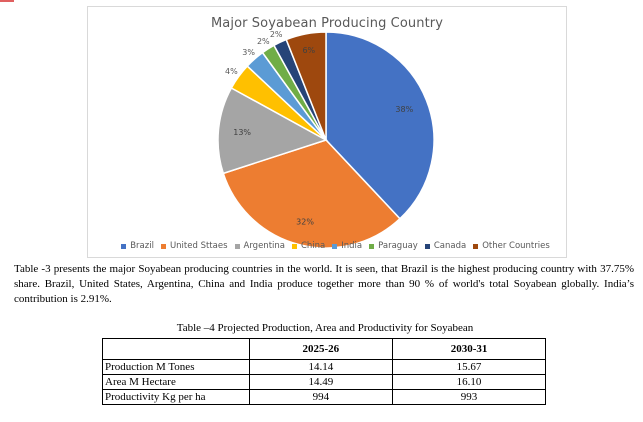 The image size is (643, 422). I want to click on header-cell: 2025-26, so click(321, 349).